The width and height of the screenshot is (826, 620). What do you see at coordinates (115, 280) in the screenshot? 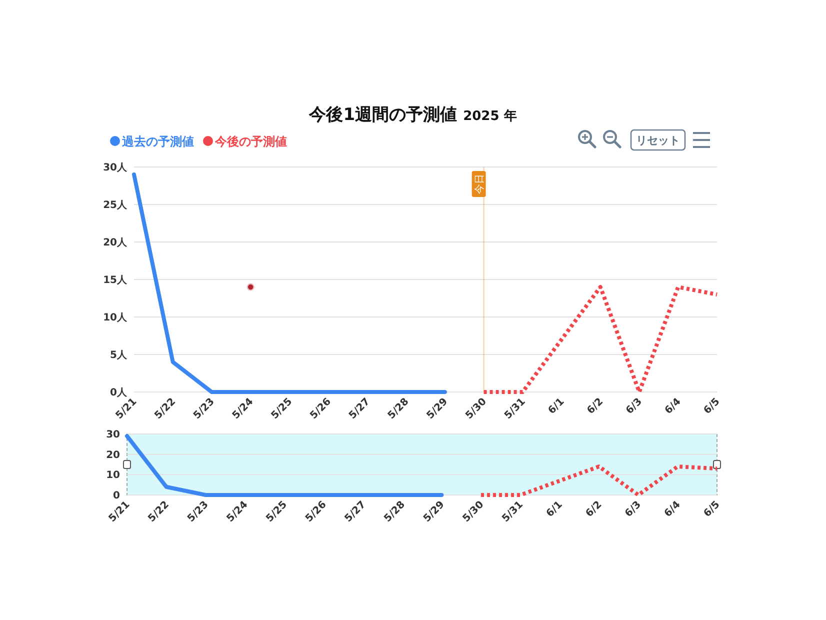
I see `y-tick-label: 15人` at bounding box center [115, 280].